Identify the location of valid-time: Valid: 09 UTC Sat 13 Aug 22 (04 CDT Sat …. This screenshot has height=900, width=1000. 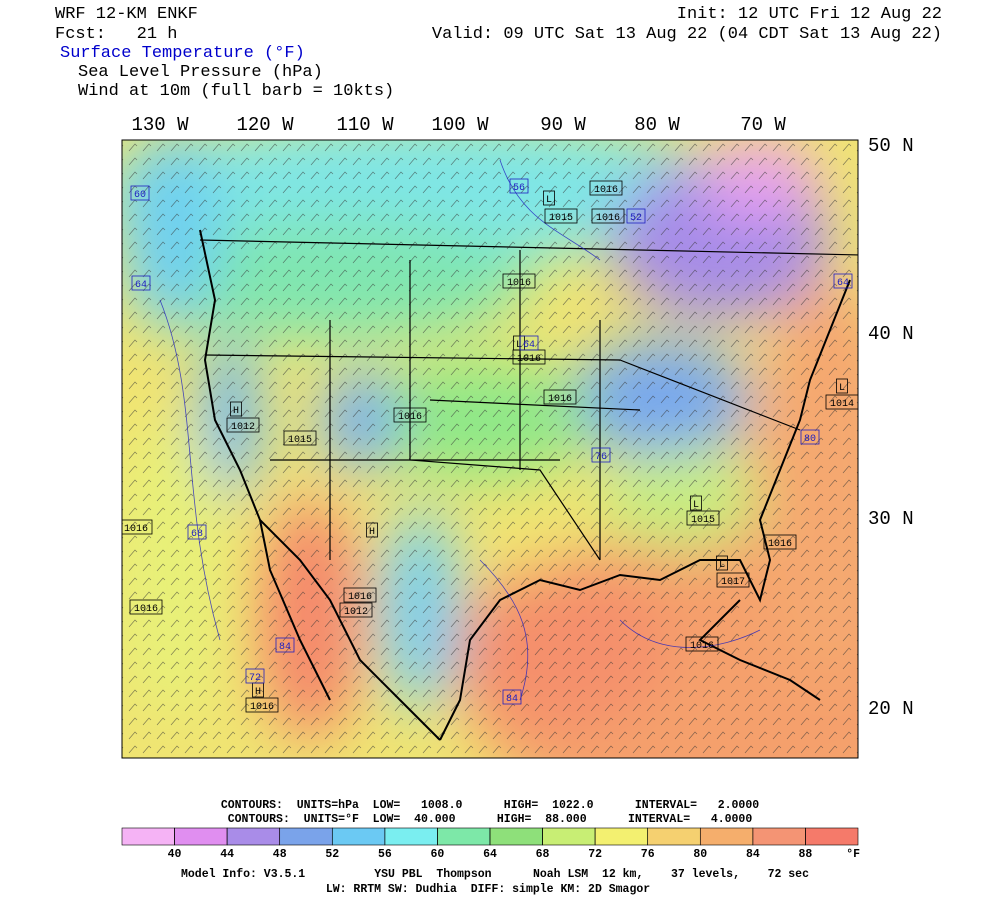
(687, 34).